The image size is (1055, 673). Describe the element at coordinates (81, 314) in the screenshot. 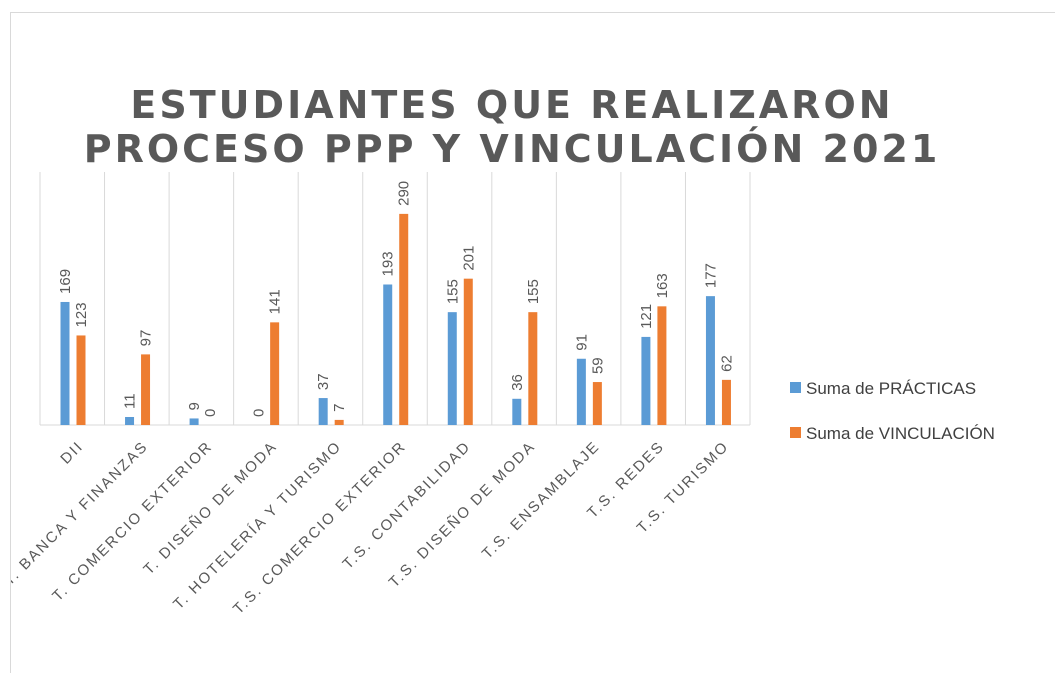

I see `value-label: 123` at that location.